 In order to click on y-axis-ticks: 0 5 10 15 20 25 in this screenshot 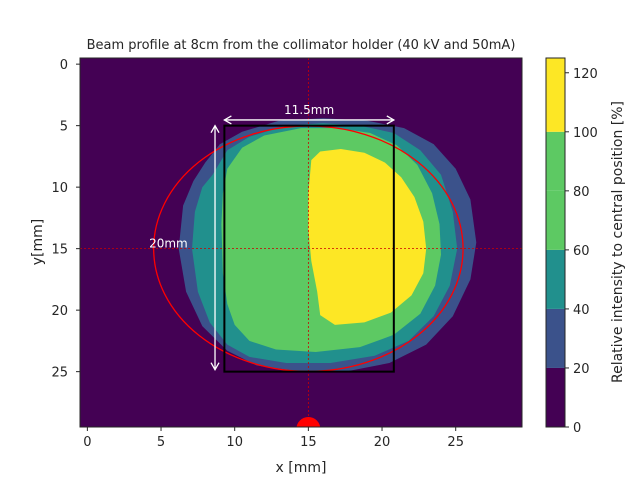, I will do `click(65, 219)`.